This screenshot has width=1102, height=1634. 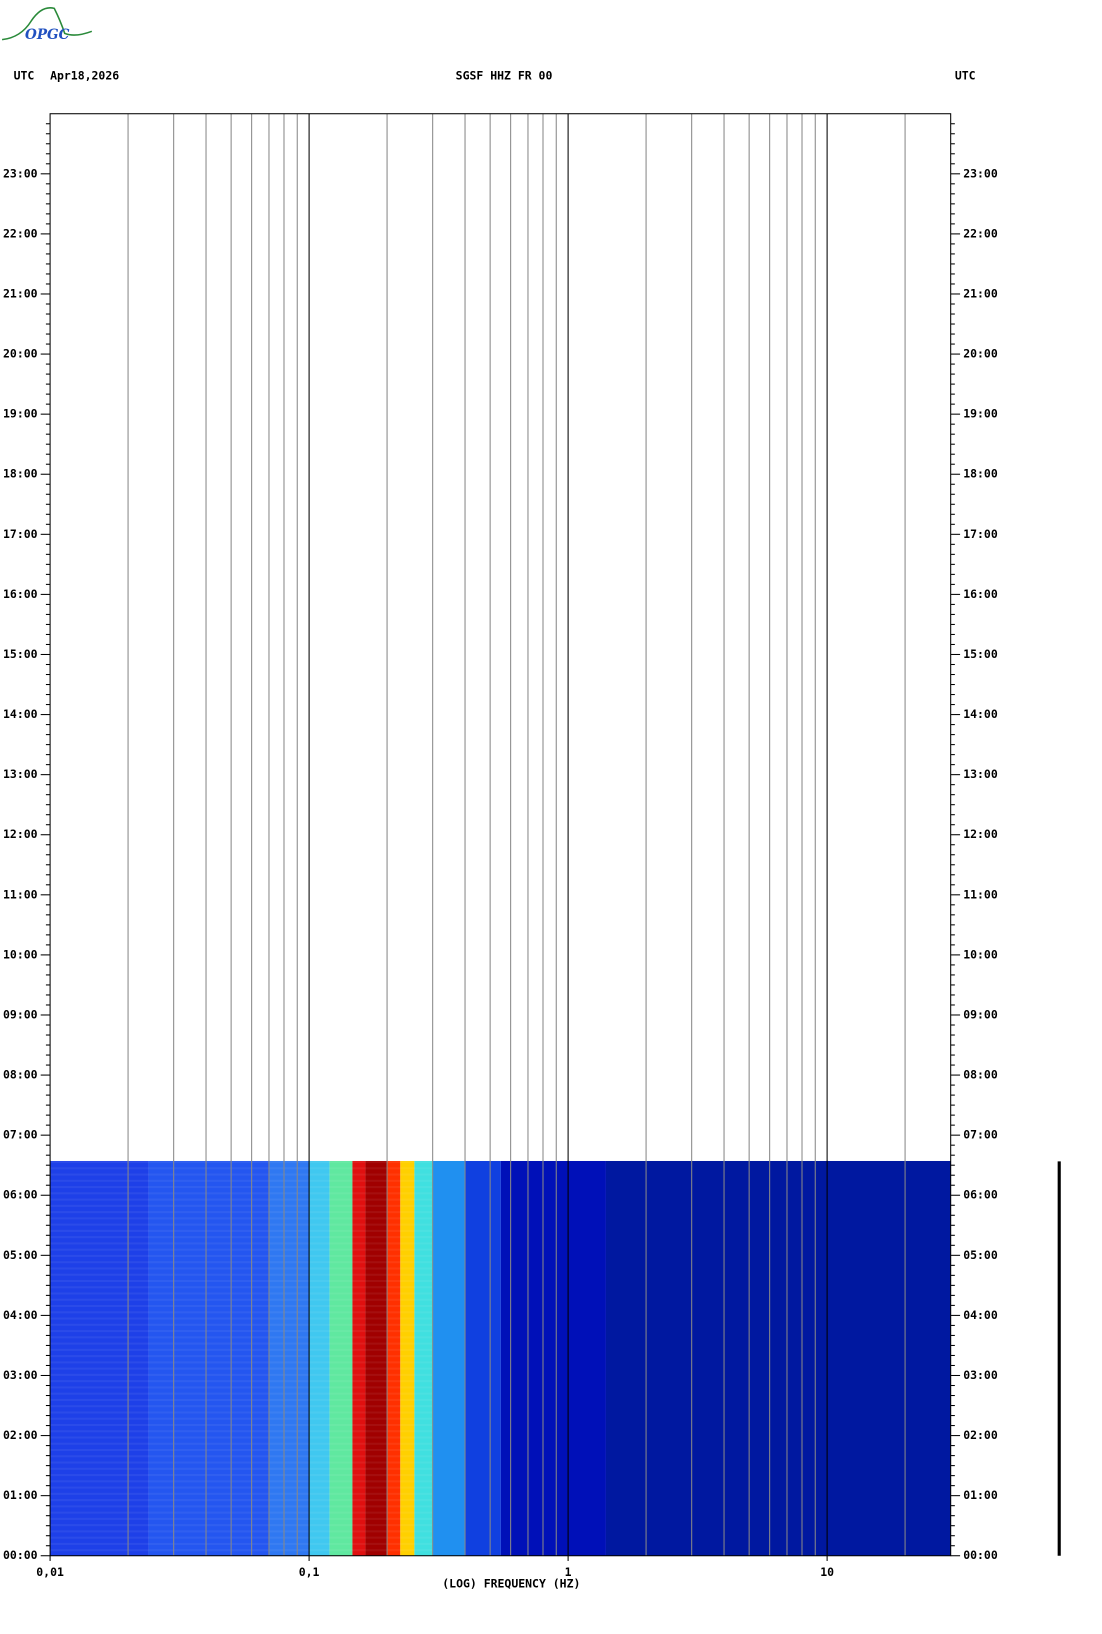 What do you see at coordinates (980, 1495) in the screenshot?
I see `y-tick-label-right: 01:00` at bounding box center [980, 1495].